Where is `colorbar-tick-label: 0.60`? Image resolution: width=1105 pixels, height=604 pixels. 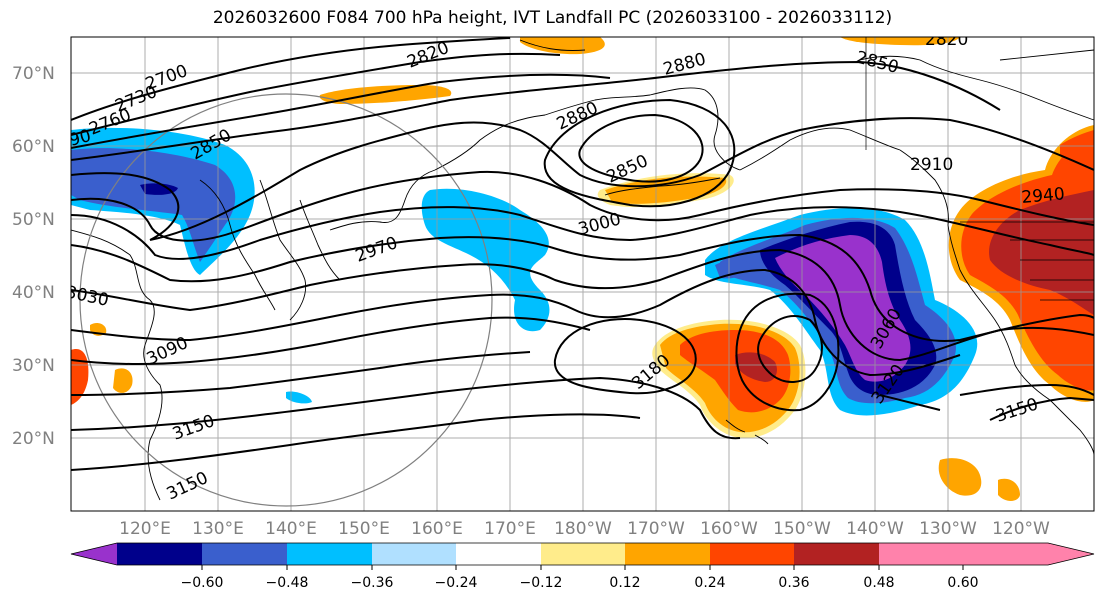
colorbar-tick-label: 0.60 is located at coordinates (962, 583).